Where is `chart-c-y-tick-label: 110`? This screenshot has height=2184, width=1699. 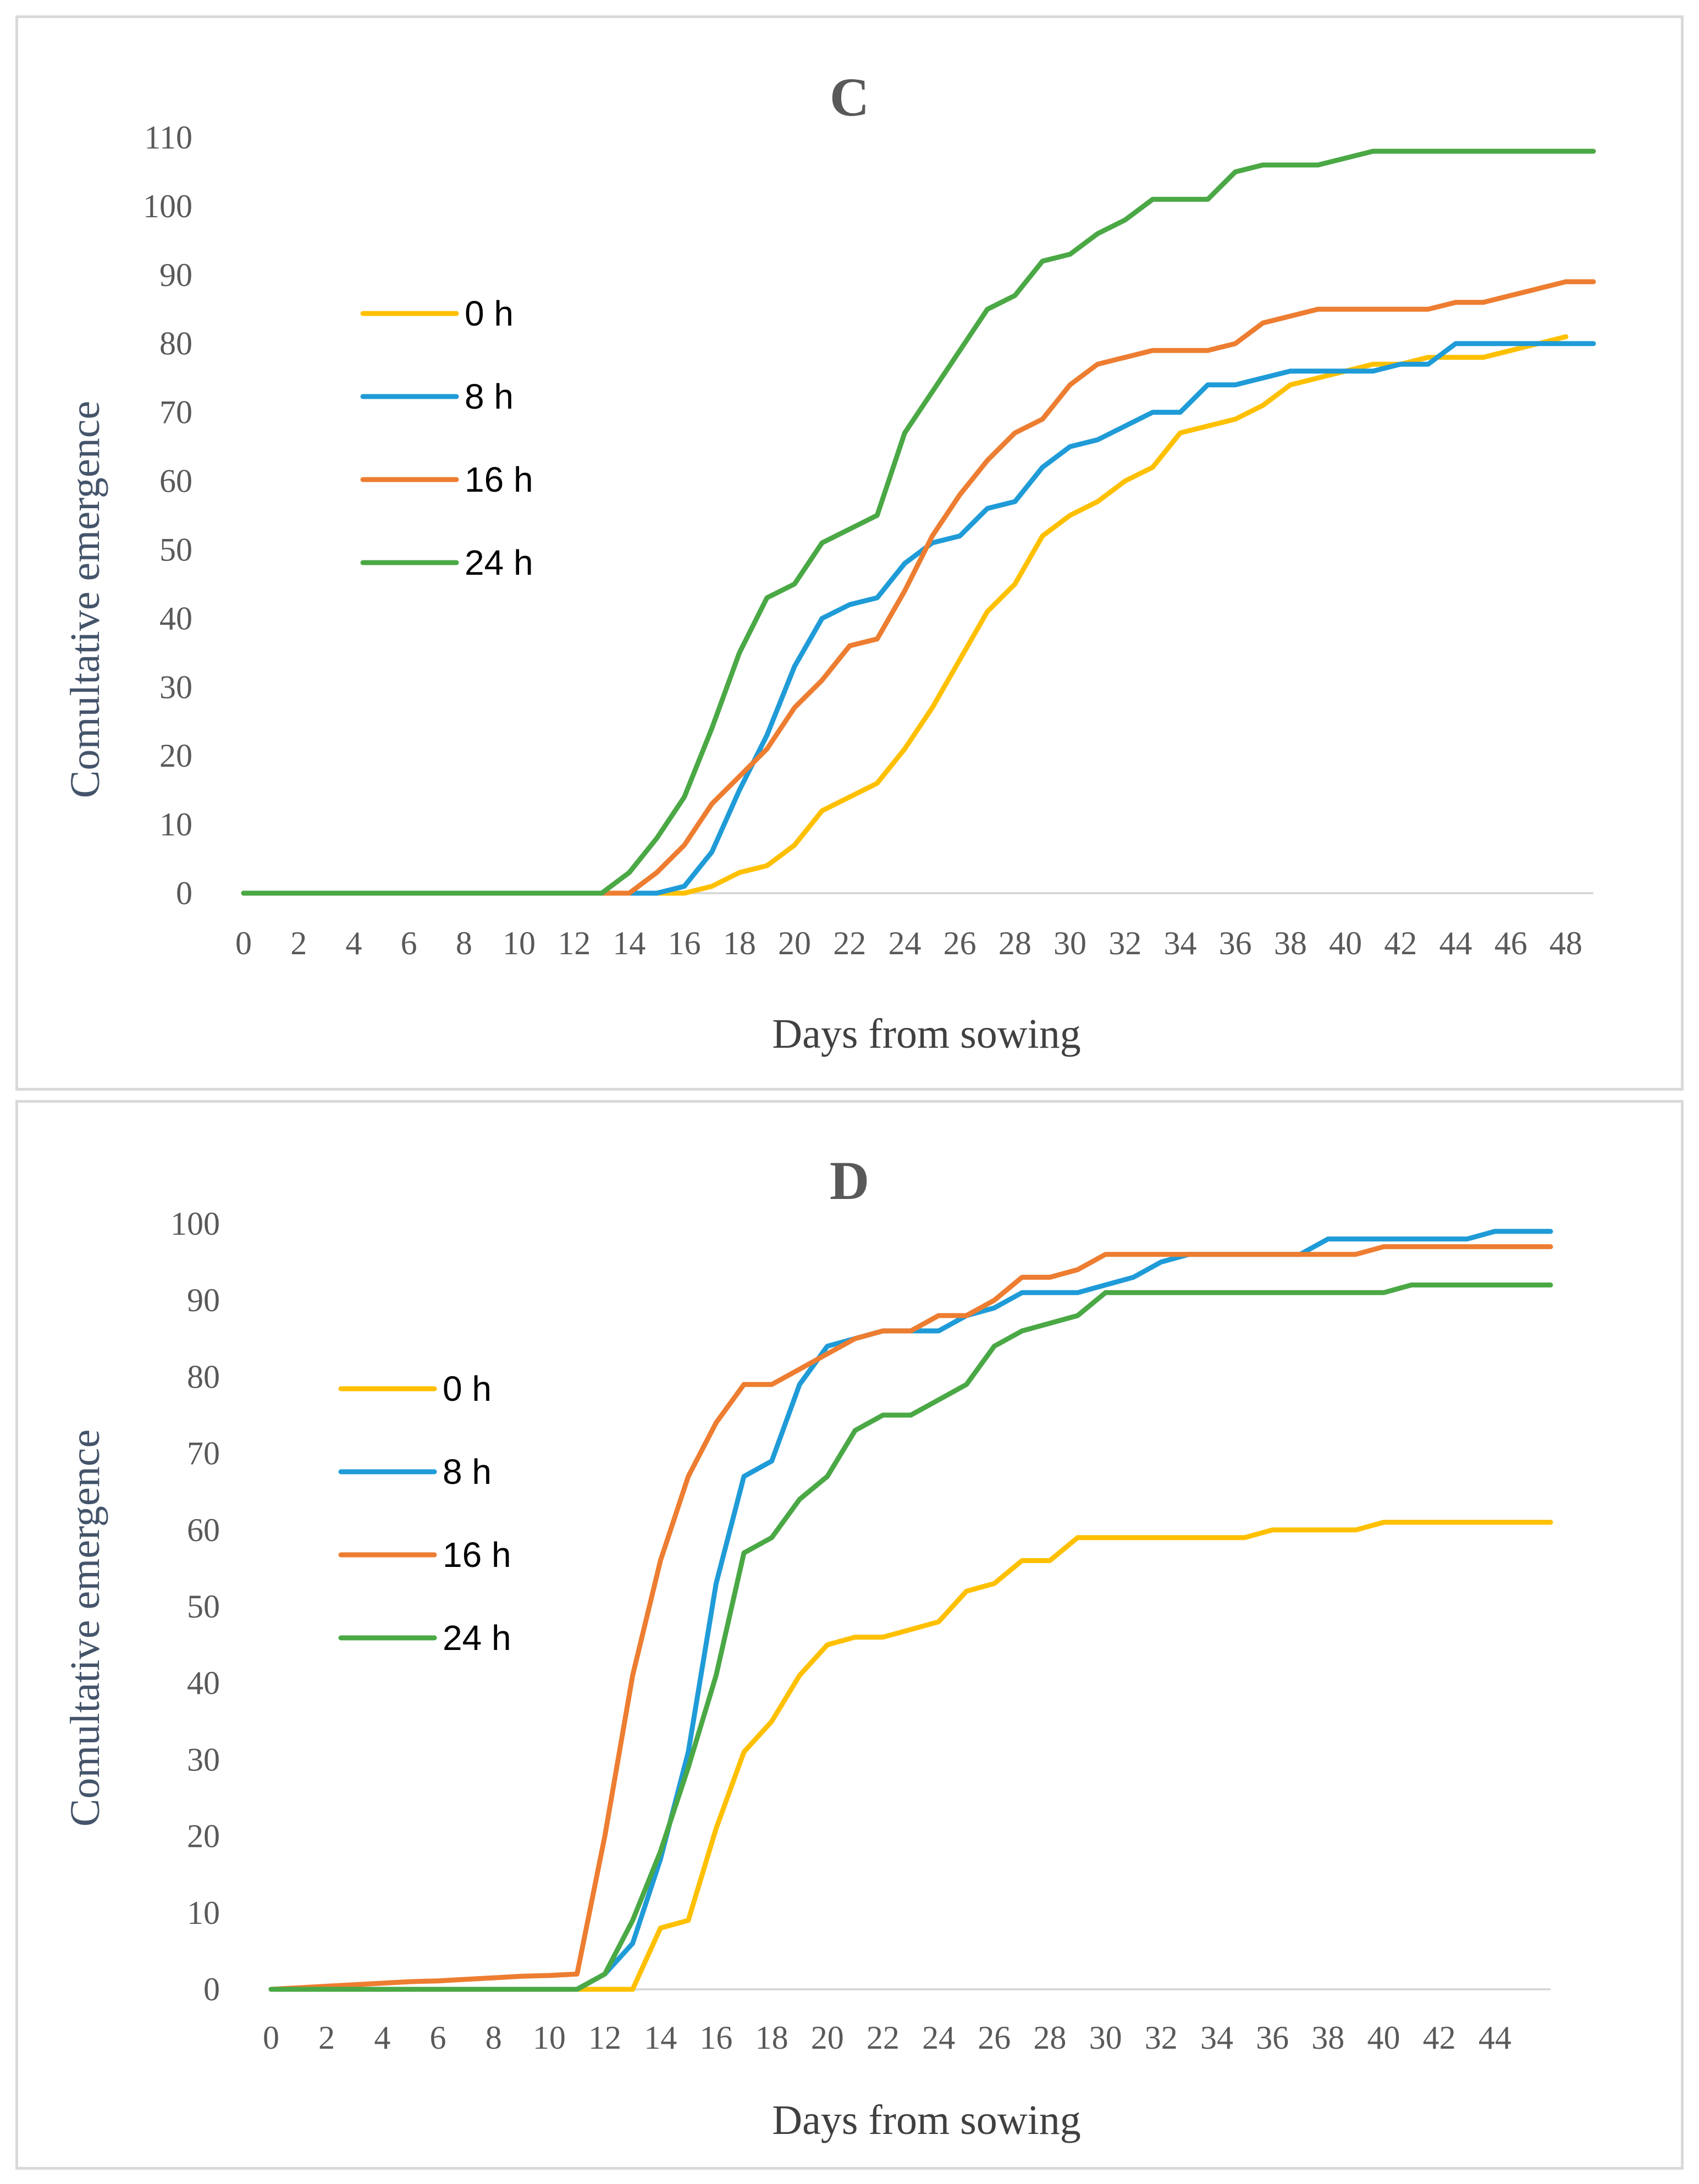 chart-c-y-tick-label: 110 is located at coordinates (168, 137).